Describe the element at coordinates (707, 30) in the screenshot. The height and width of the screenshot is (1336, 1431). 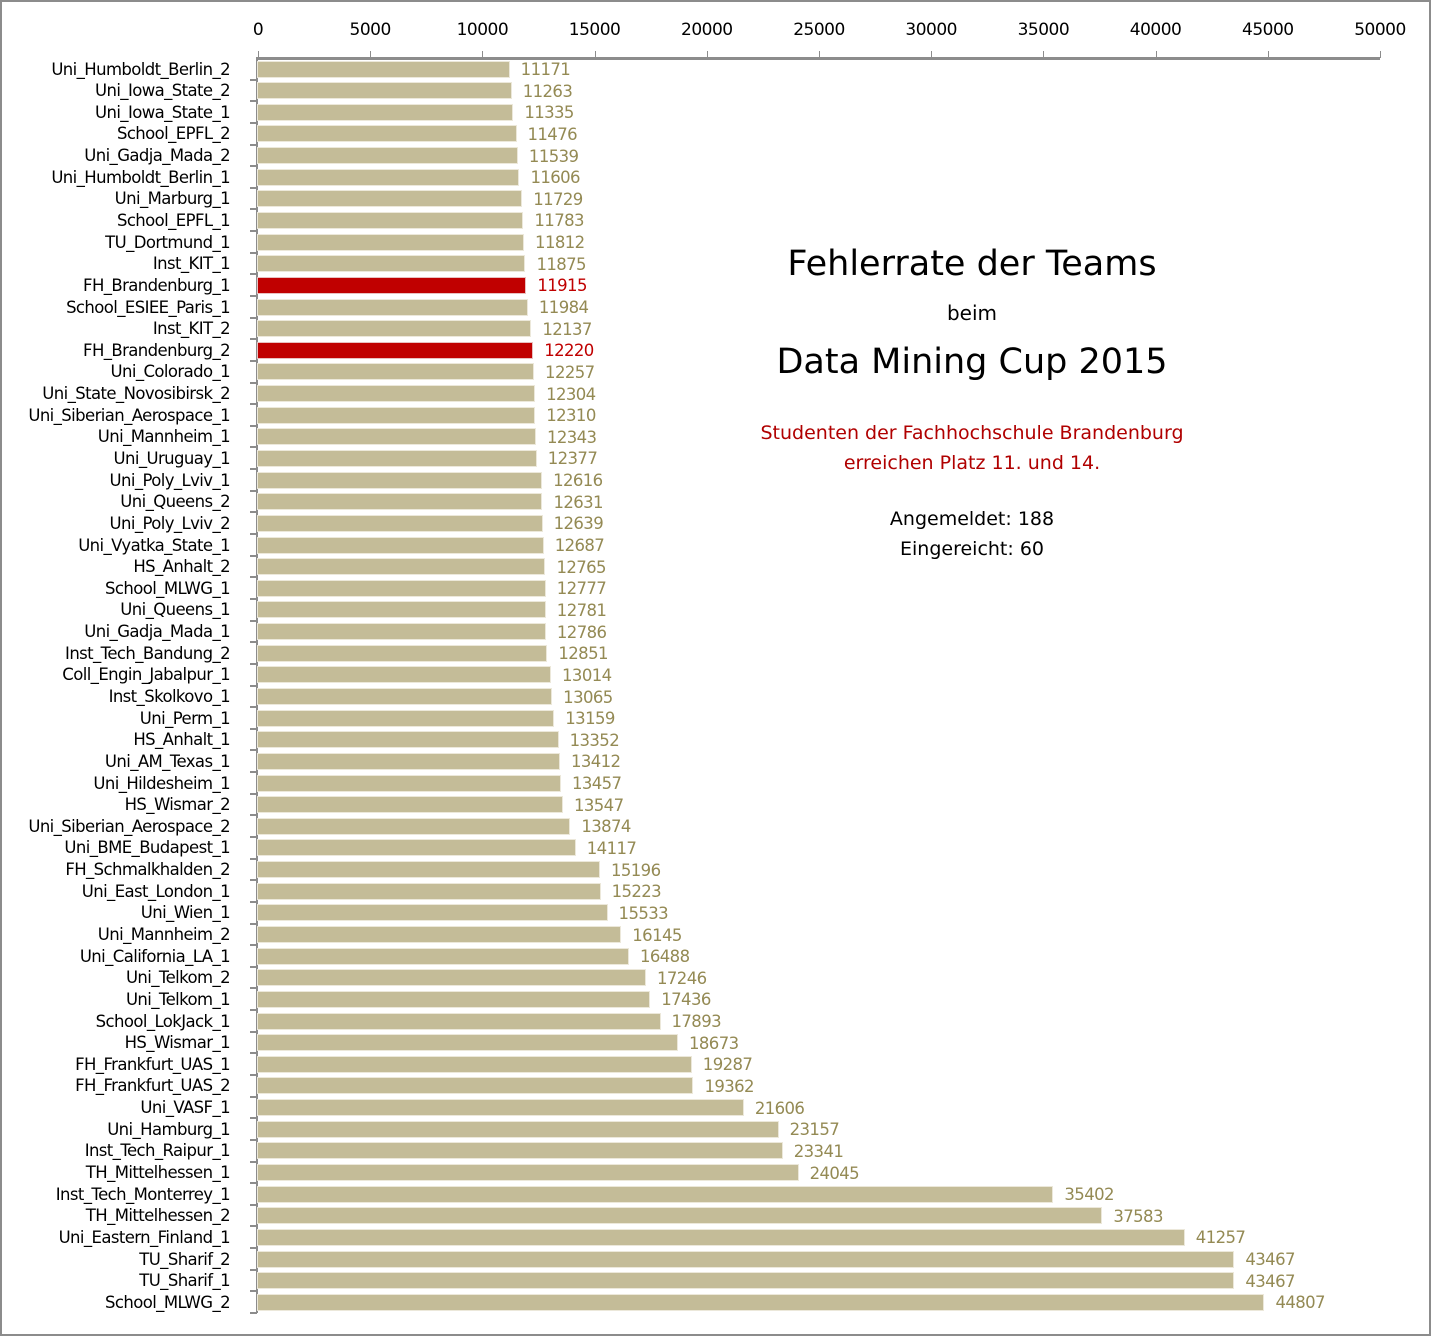
I see `x-tick-label: 20000` at that location.